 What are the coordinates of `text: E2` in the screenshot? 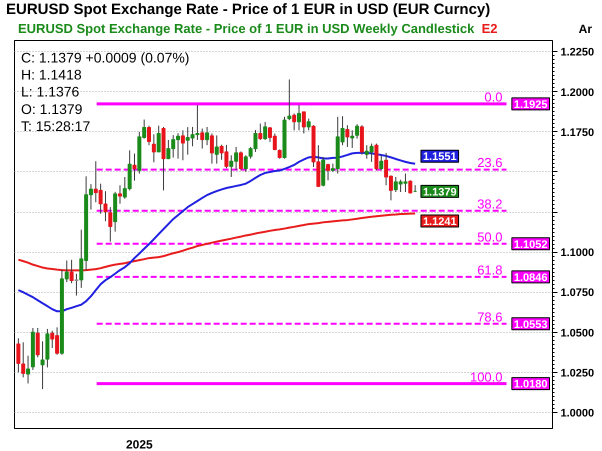 It's located at (490, 28).